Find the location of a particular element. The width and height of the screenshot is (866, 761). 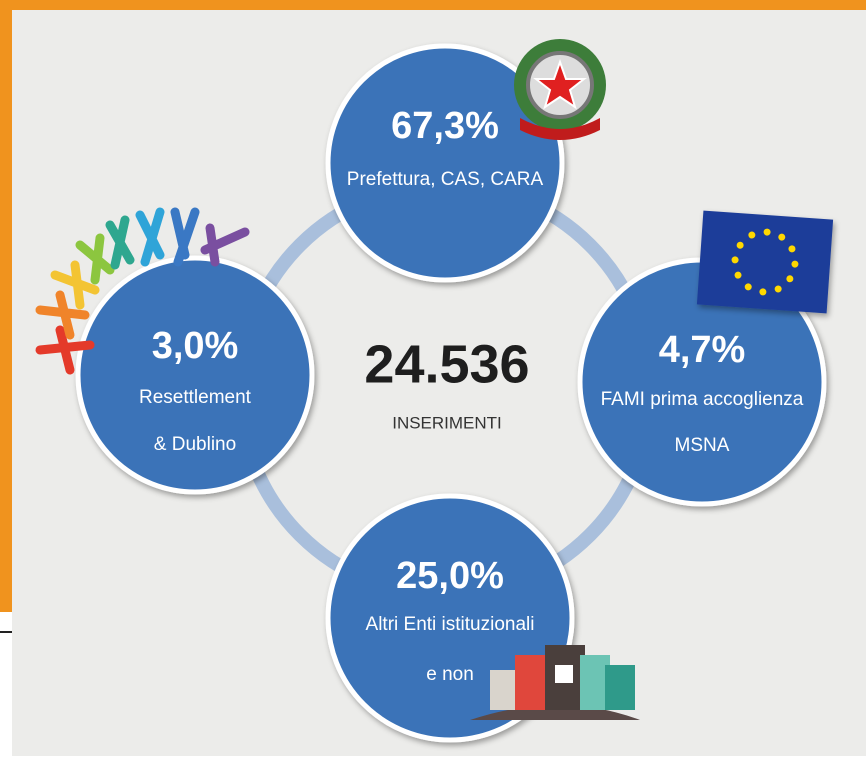

node-percent: 3,0% is located at coordinates (195, 346).